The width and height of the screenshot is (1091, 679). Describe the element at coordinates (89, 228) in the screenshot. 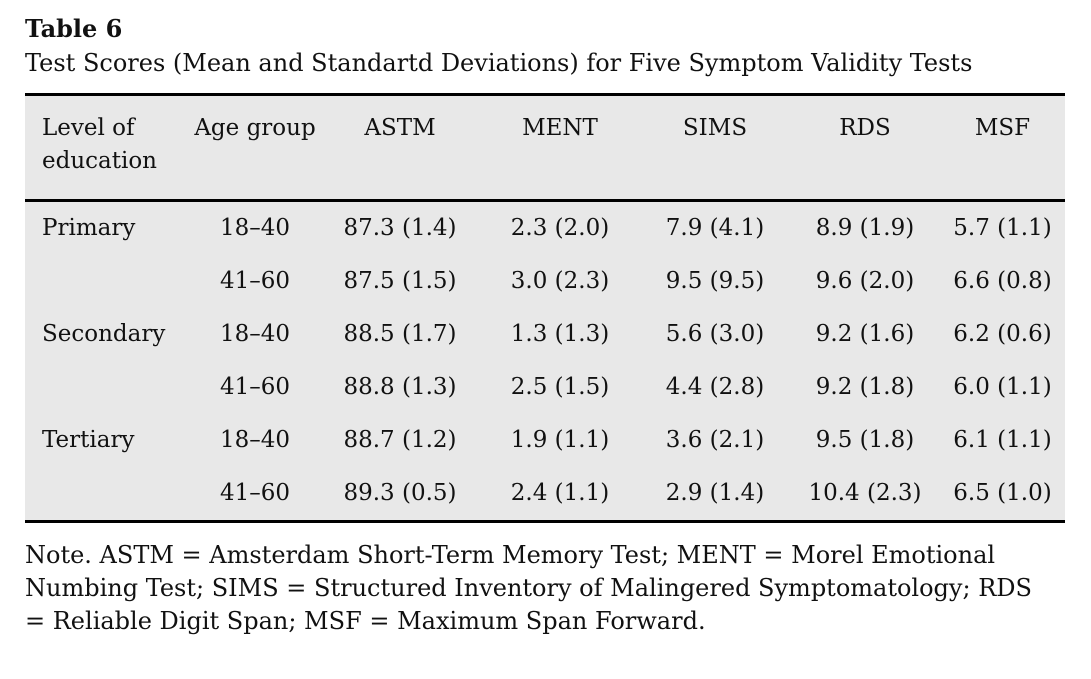

I see `cell-education: Primary` at that location.